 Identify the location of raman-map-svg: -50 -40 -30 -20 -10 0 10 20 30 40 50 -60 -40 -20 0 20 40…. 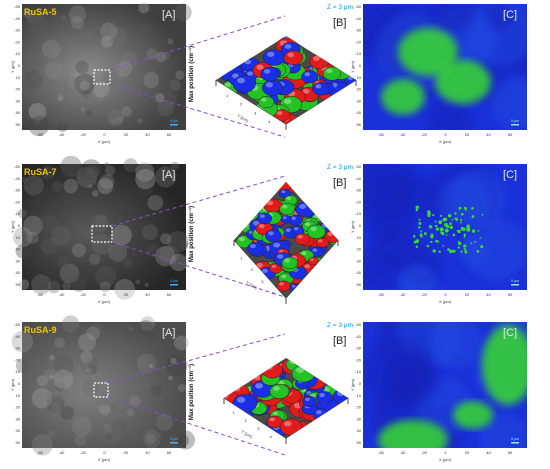
(438, 74).